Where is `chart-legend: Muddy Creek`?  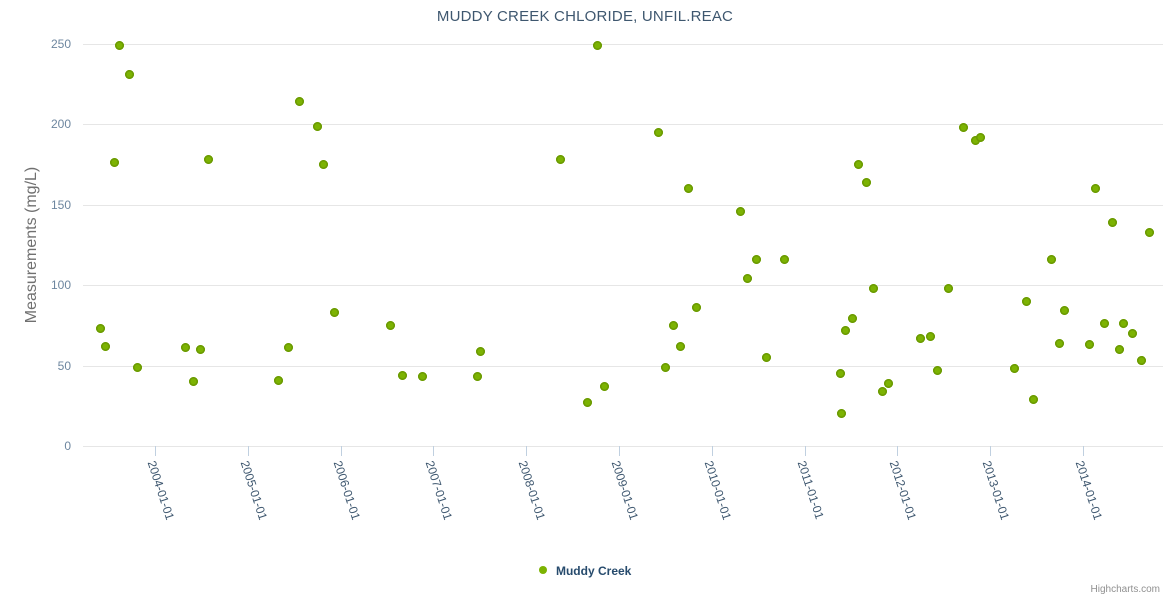
chart-legend: Muddy Creek is located at coordinates (585, 570).